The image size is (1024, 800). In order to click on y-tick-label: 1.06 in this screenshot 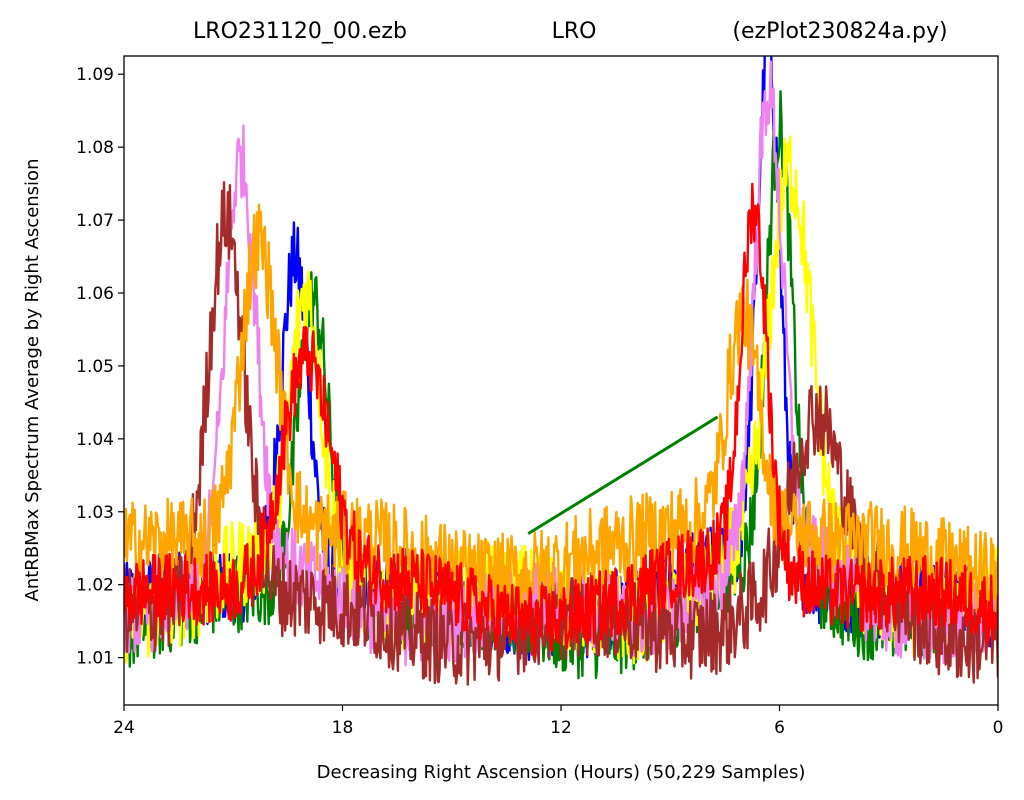, I will do `click(95, 294)`.